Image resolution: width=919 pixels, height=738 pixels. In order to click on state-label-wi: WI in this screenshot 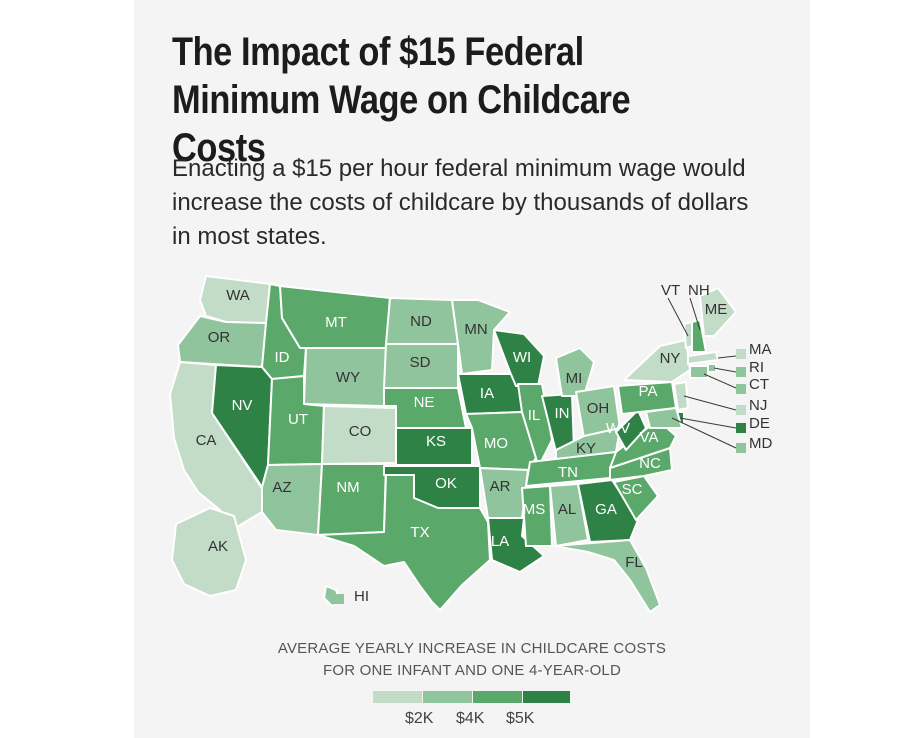, I will do `click(522, 357)`.